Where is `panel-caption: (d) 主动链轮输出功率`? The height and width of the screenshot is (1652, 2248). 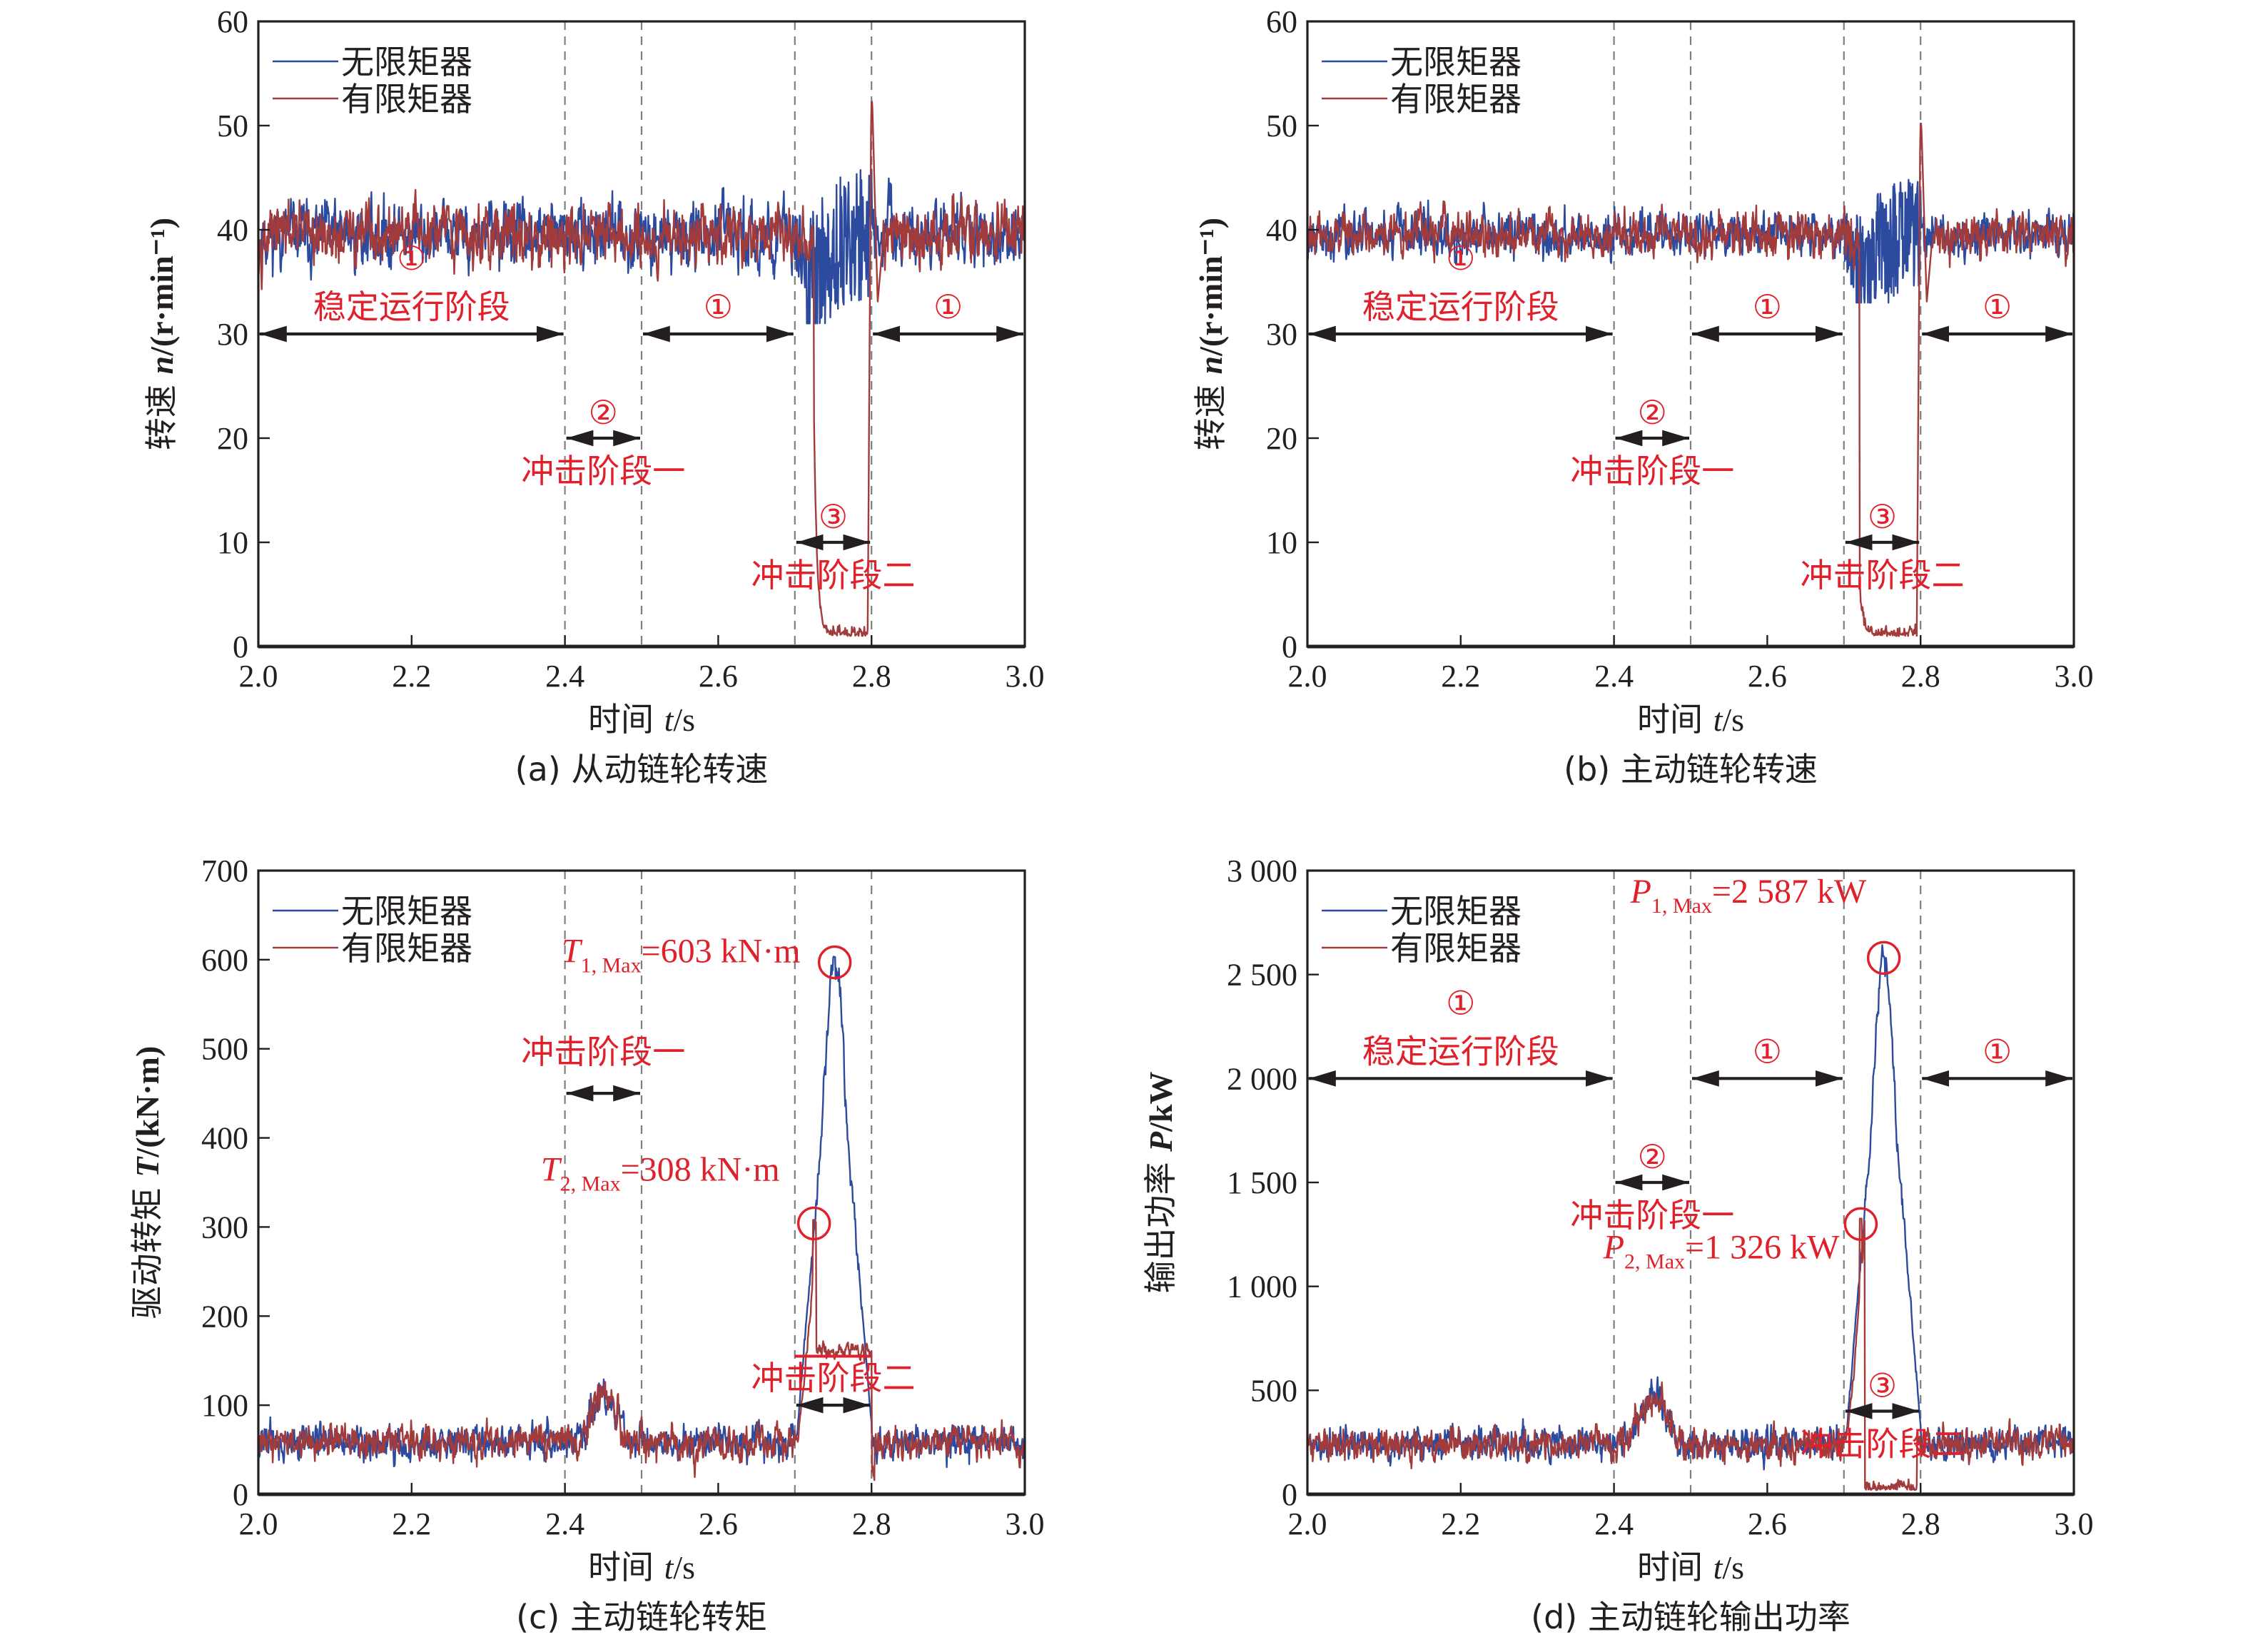
panel-caption: (d) 主动链轮输出功率 is located at coordinates (1690, 1617).